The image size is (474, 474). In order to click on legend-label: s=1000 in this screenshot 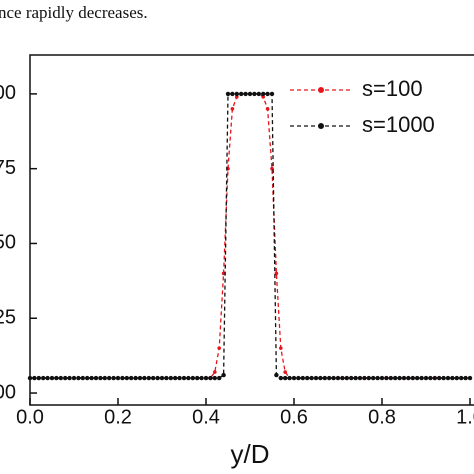, I will do `click(398, 124)`.